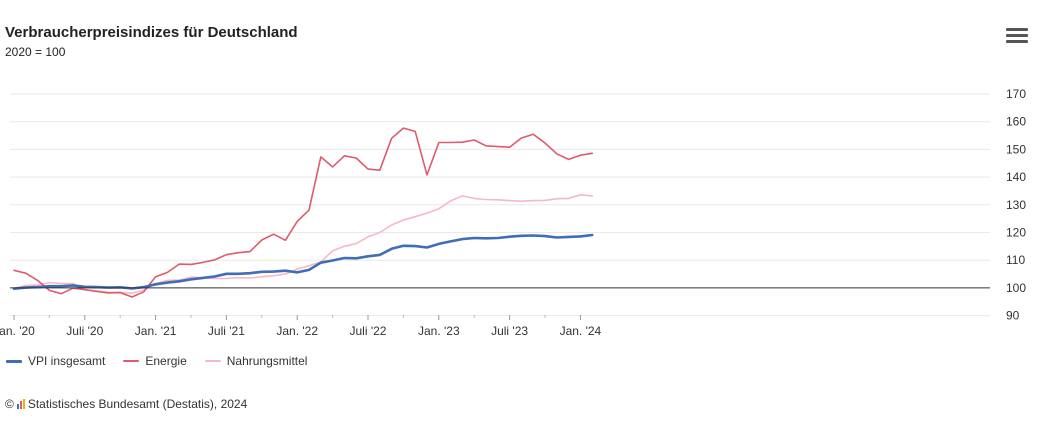 The image size is (1037, 422). What do you see at coordinates (67, 361) in the screenshot?
I see `legend-label-vpi: VPI insgesamt` at bounding box center [67, 361].